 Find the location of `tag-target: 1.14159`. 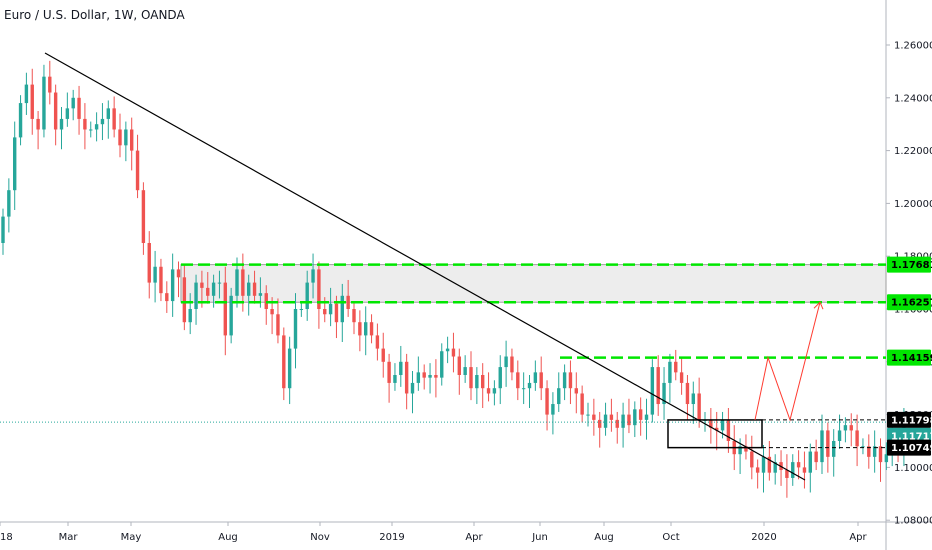

tag-target: 1.14159 is located at coordinates (909, 357).